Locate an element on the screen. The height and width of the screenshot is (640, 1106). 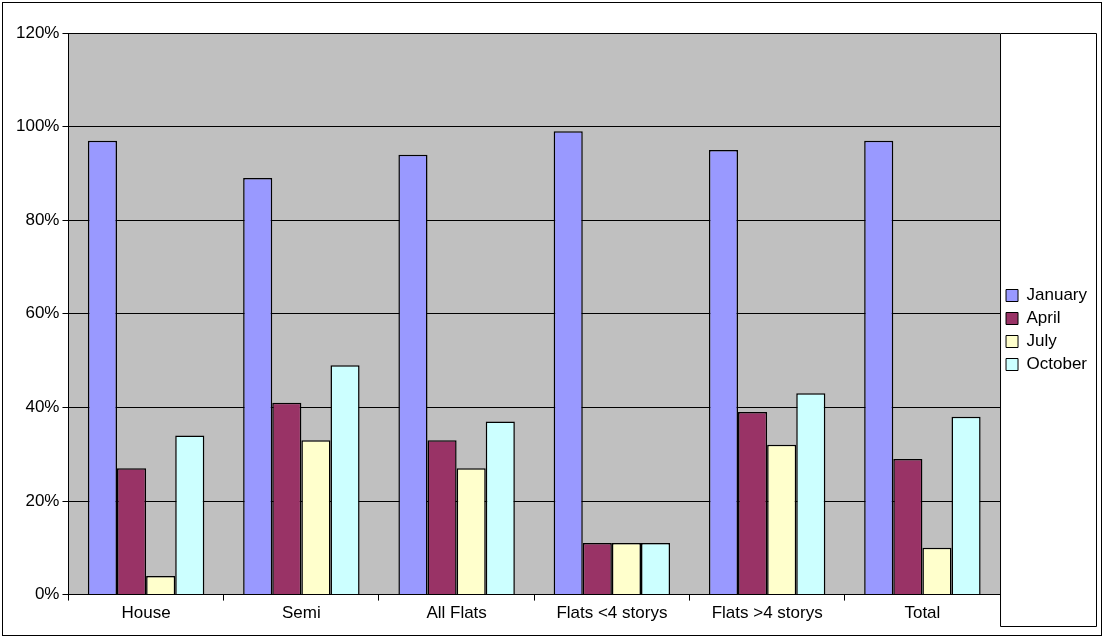
y-tick-label: 60% is located at coordinates (42, 313).